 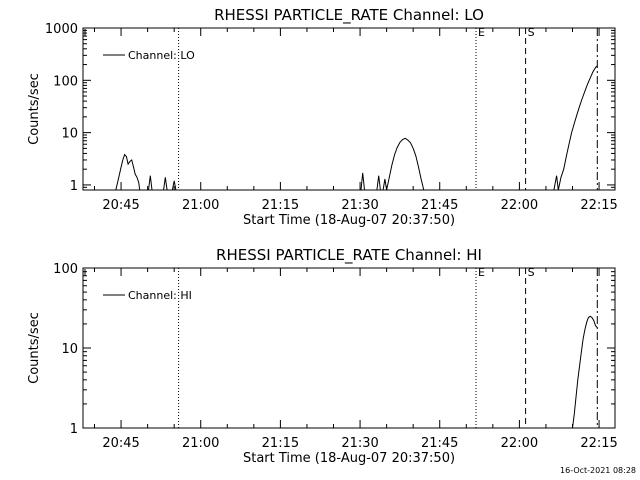 I want to click on chart2-legend-label: Channel: HI, so click(x=160, y=295).